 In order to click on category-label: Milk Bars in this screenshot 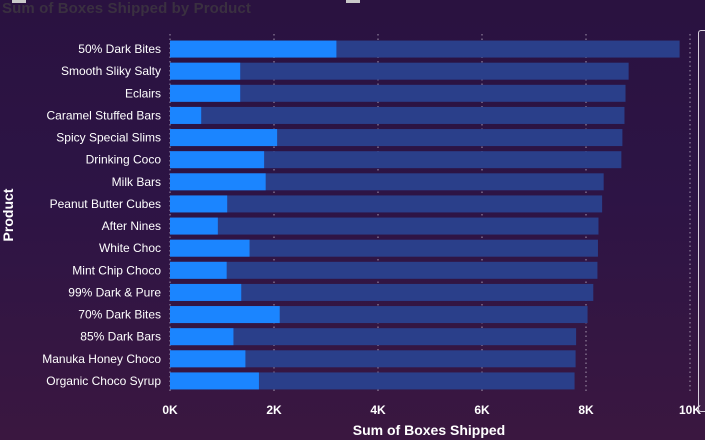, I will do `click(136, 182)`.